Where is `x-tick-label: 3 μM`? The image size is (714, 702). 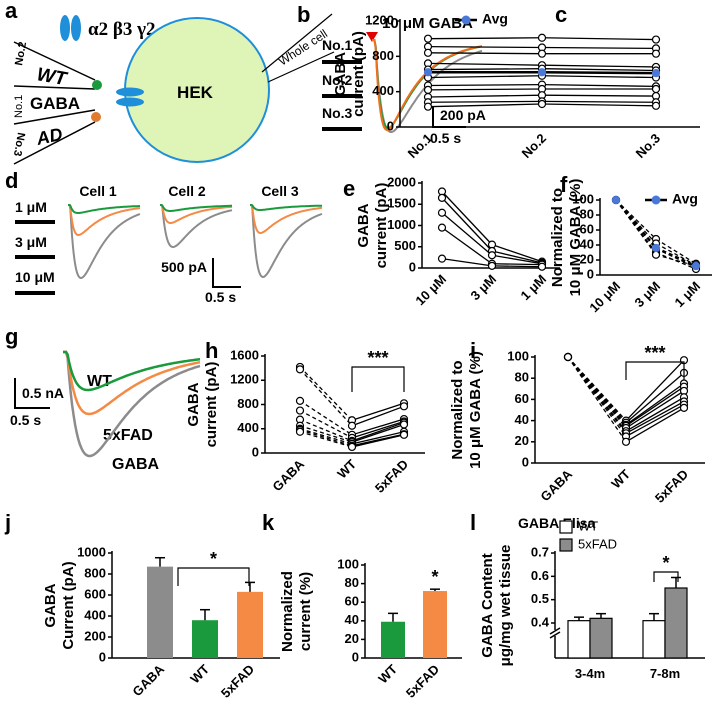 x-tick-label: 3 μM is located at coordinates (648, 295).